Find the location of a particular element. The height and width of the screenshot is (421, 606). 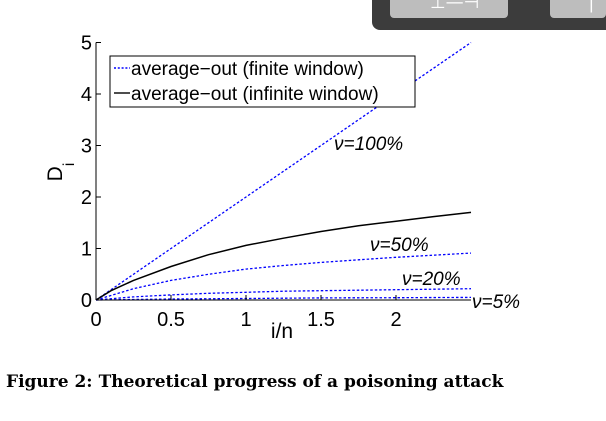

toolbar-button-icon: │ is located at coordinates (591, 6).